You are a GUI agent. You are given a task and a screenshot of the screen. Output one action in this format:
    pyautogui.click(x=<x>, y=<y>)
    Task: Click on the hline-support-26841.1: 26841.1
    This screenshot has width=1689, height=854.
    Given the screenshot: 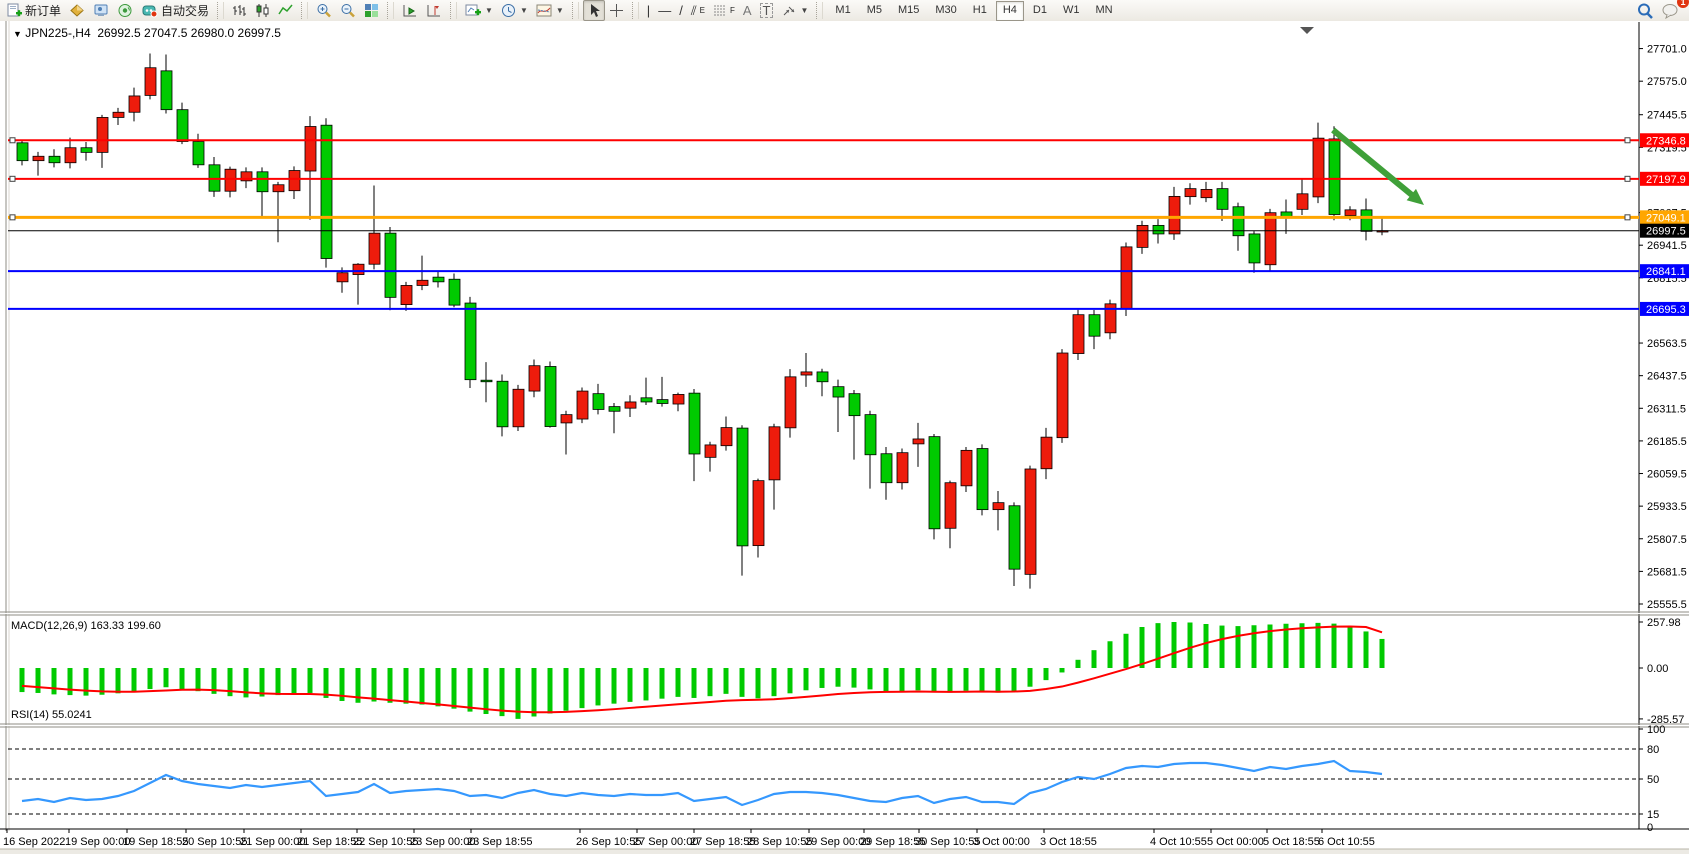 What is the action you would take?
    pyautogui.click(x=848, y=271)
    